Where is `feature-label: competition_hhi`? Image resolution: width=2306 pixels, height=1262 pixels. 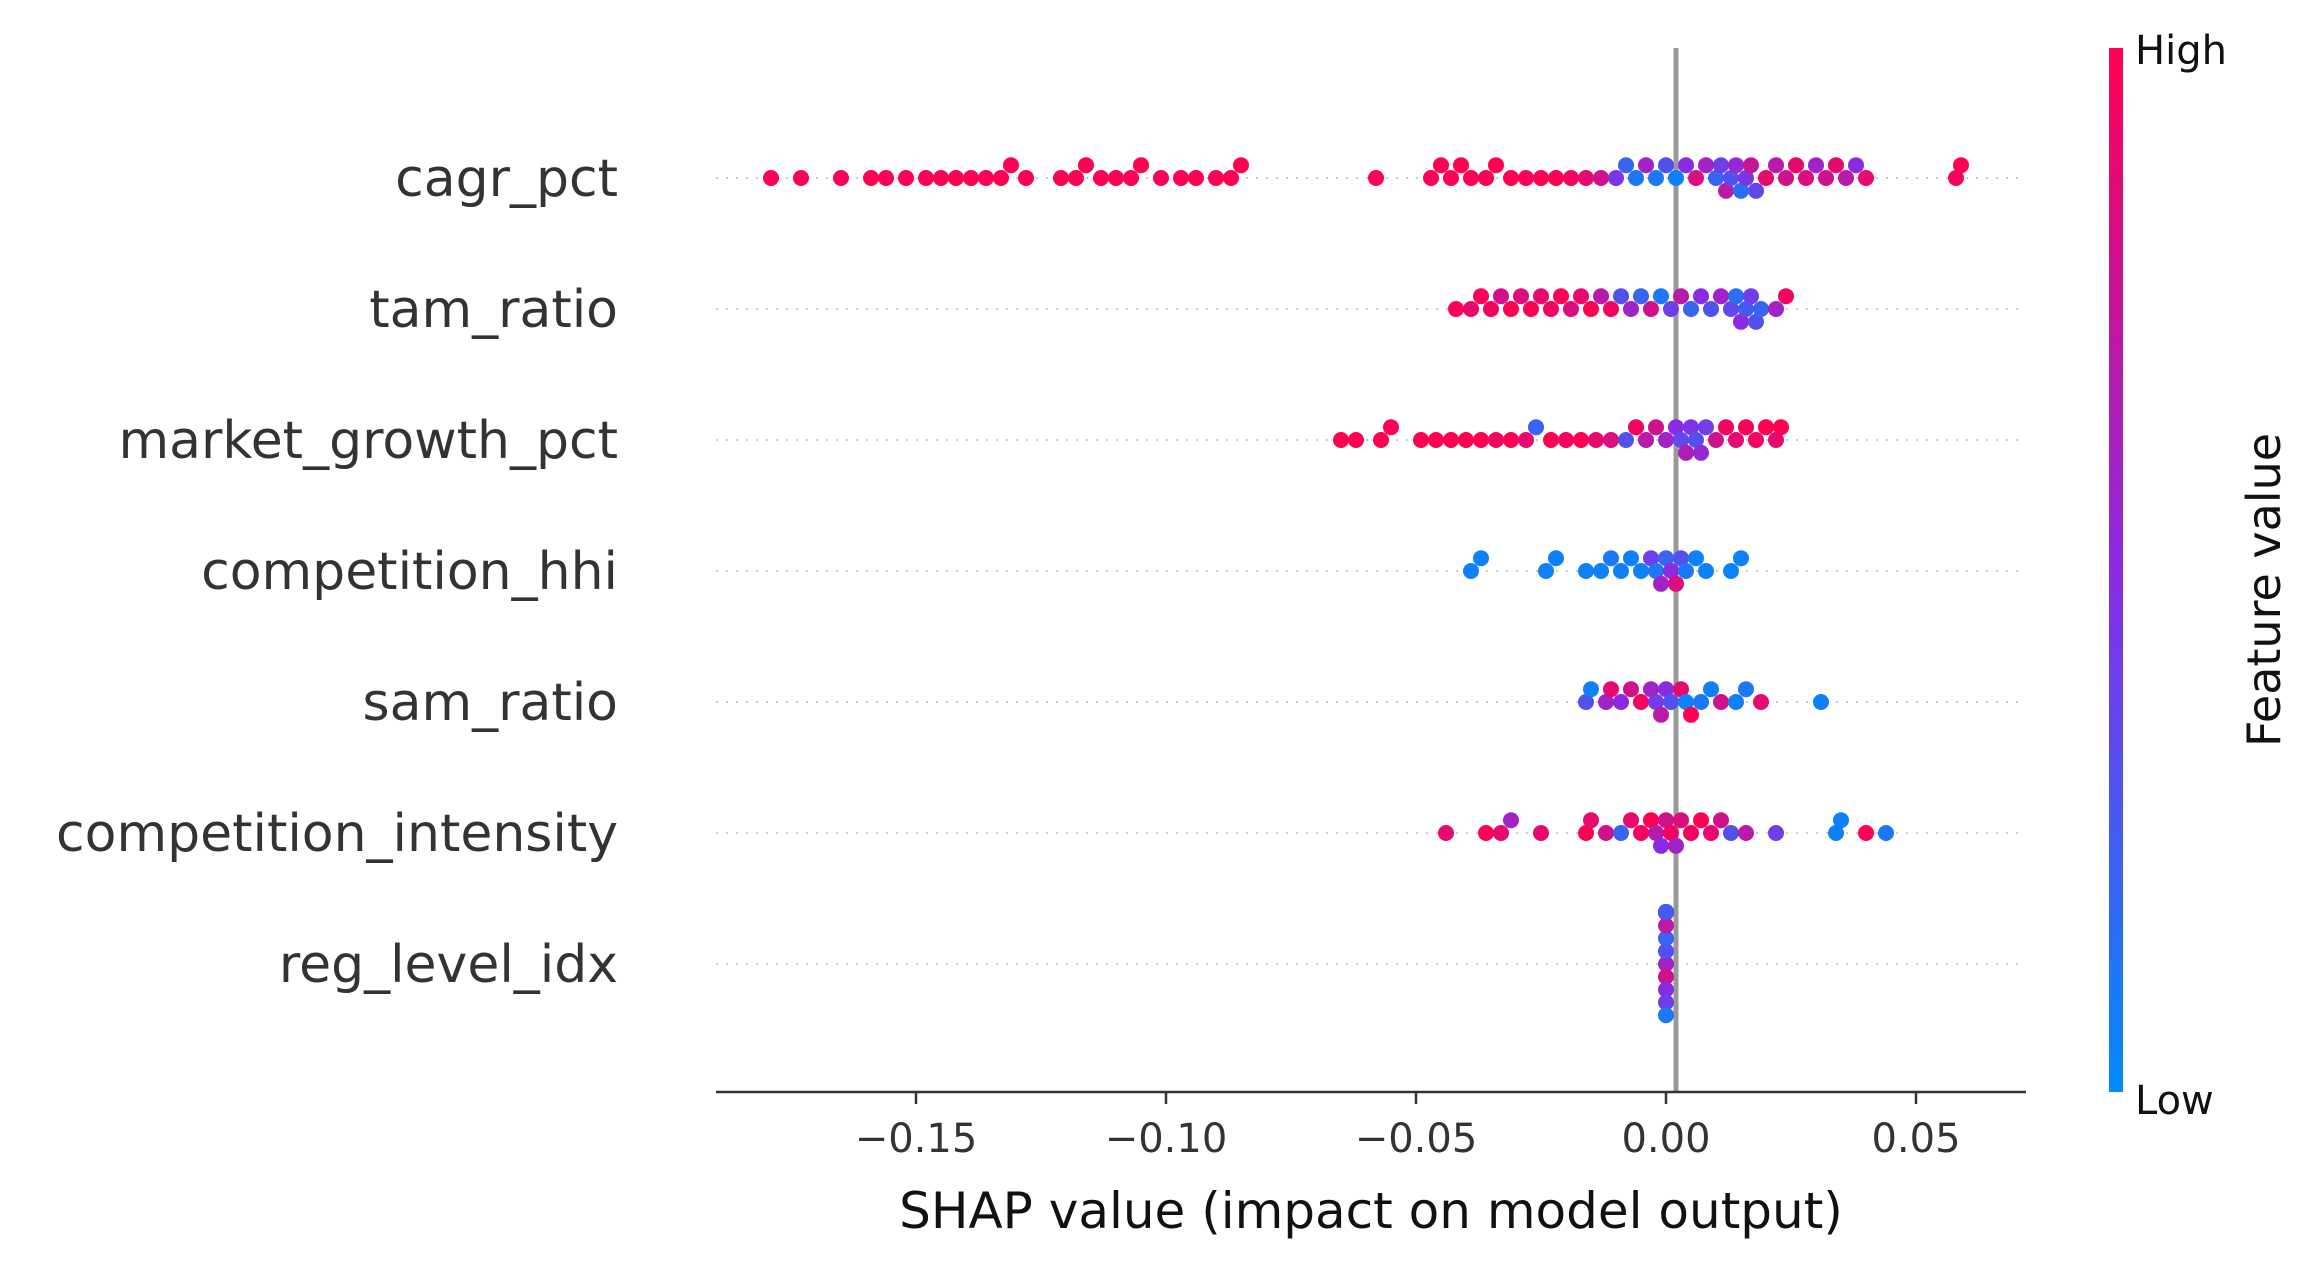 feature-label: competition_hhi is located at coordinates (409, 572).